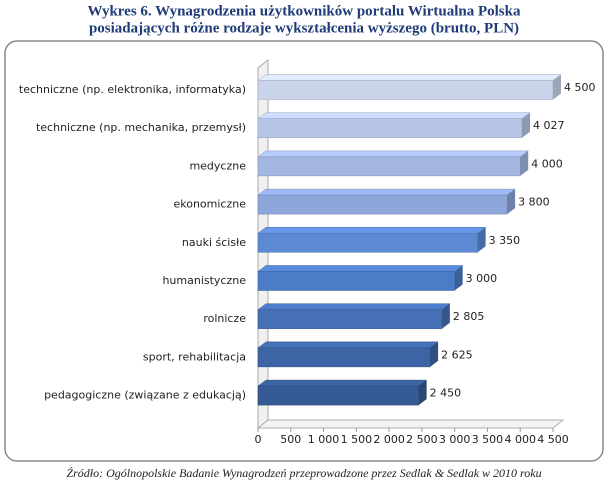 The height and width of the screenshot is (486, 609). I want to click on data-label: 3 800, so click(534, 202).